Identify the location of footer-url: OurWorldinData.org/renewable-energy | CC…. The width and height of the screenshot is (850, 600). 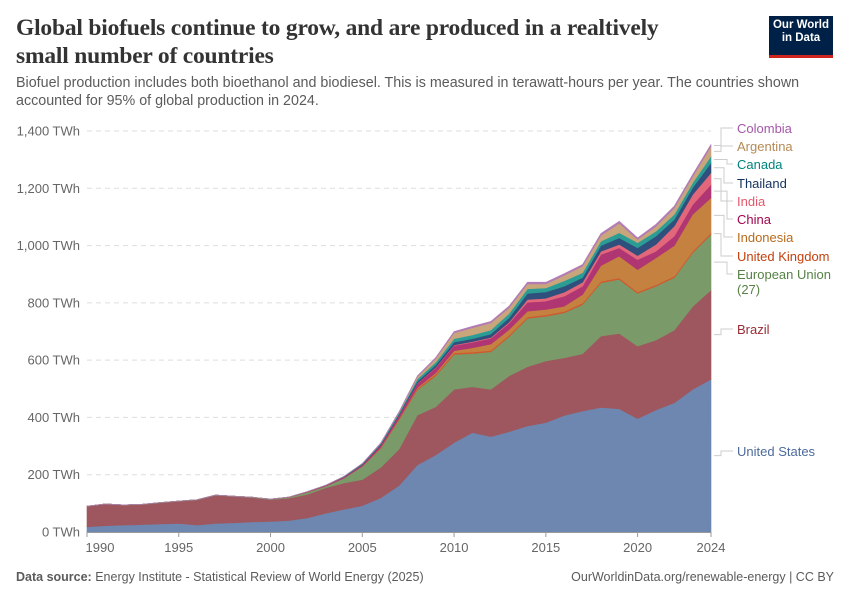
(702, 577).